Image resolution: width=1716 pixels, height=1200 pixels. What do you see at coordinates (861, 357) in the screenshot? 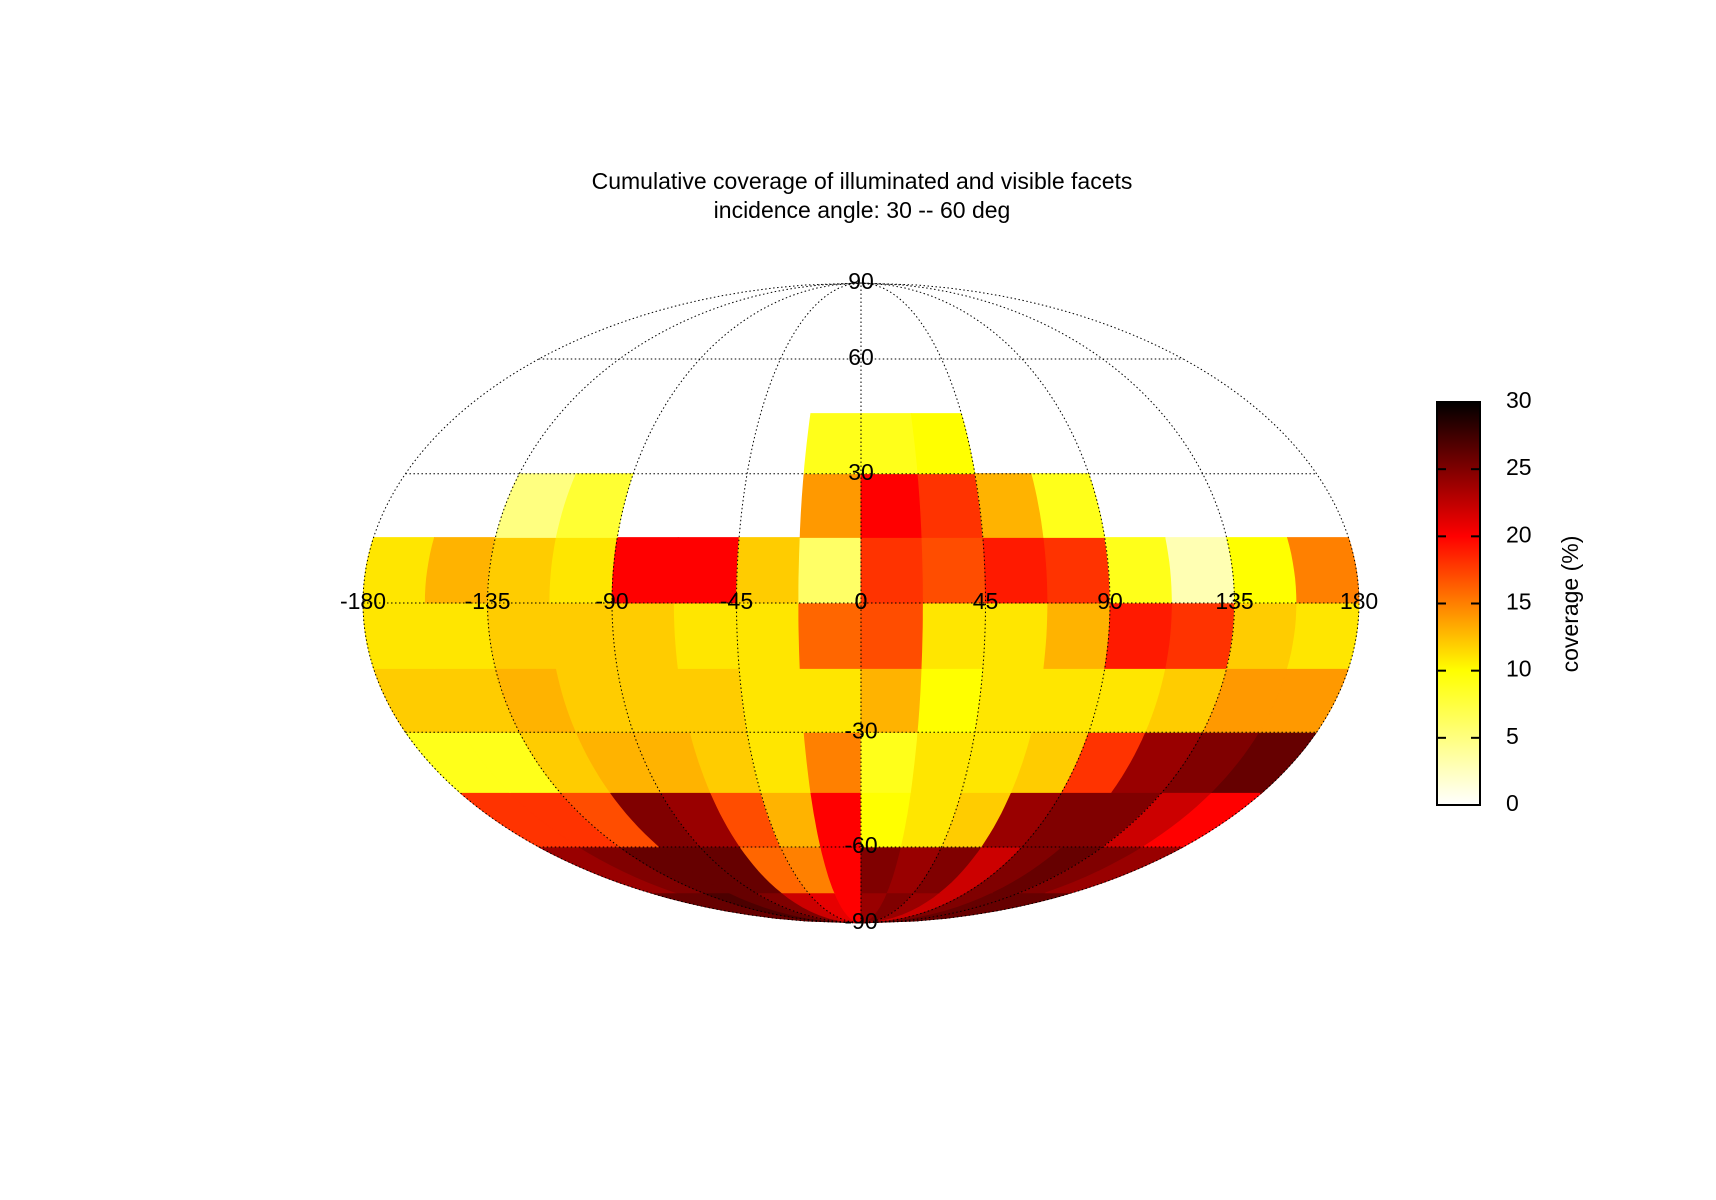
I see `y-tick-label: 60` at bounding box center [861, 357].